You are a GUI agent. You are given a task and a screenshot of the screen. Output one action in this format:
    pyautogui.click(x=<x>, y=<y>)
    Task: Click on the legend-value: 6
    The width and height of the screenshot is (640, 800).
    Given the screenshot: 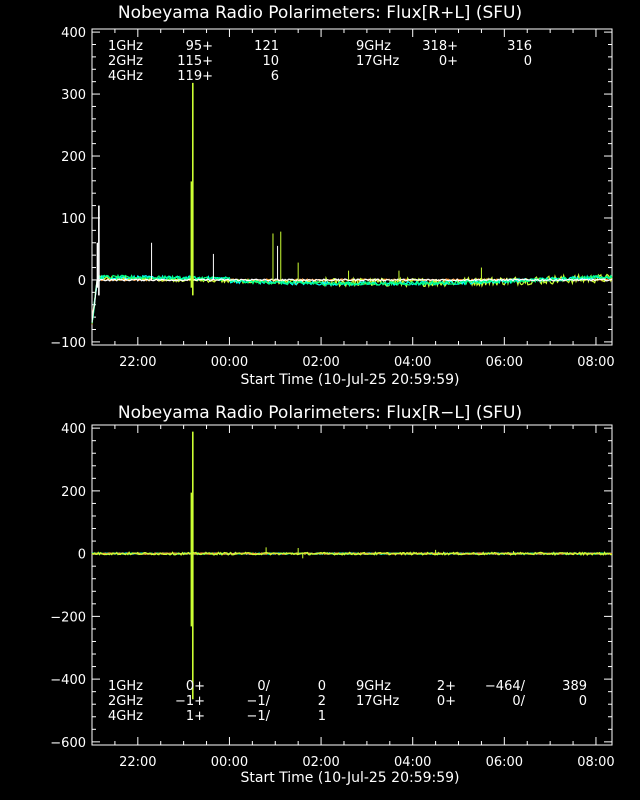 What is the action you would take?
    pyautogui.click(x=275, y=76)
    